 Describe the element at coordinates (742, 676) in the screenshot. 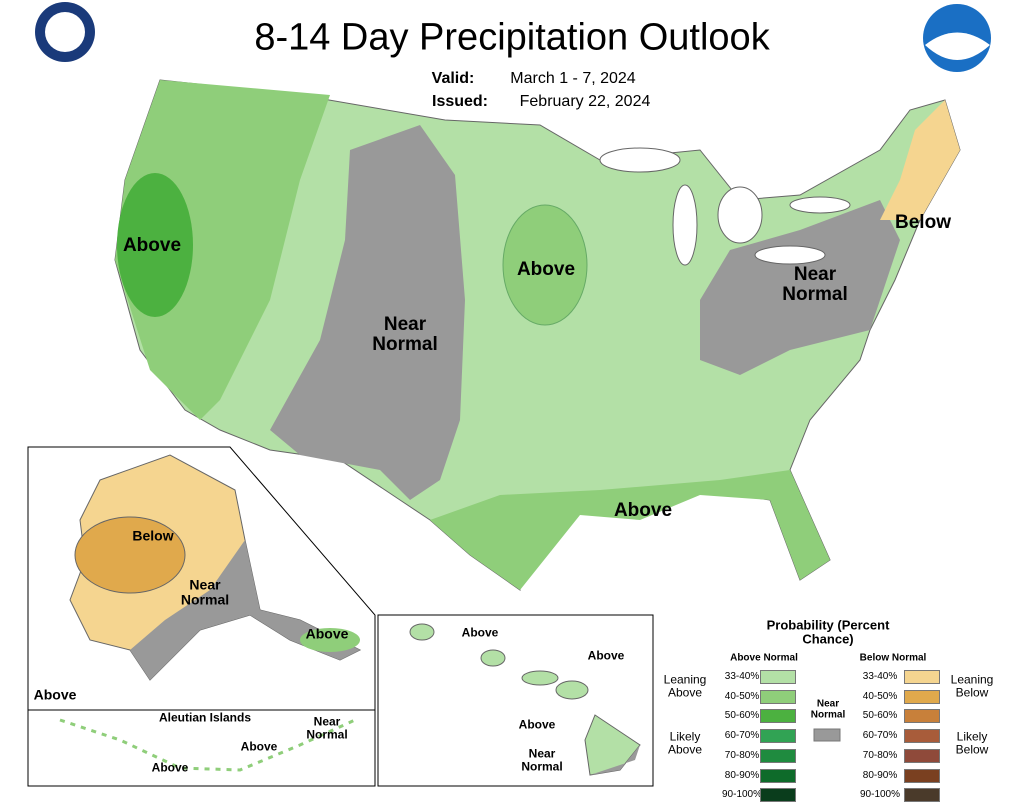

I see `above-range: 33-40%` at that location.